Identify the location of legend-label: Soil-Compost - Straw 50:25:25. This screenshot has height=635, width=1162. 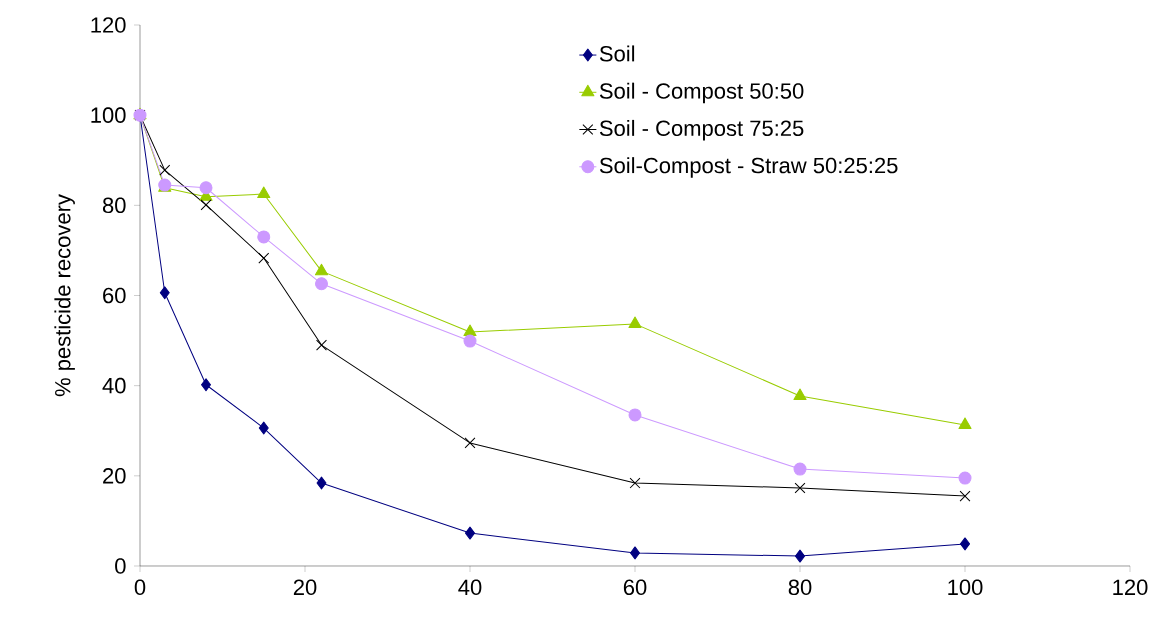
(748, 167).